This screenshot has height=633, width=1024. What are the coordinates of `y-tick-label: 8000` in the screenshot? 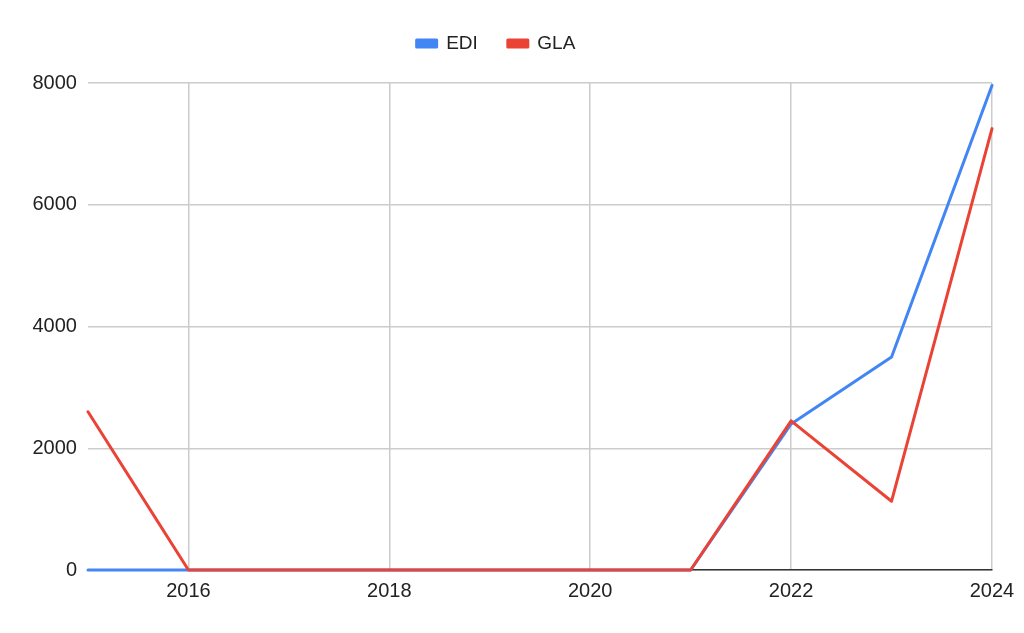 It's located at (54, 81).